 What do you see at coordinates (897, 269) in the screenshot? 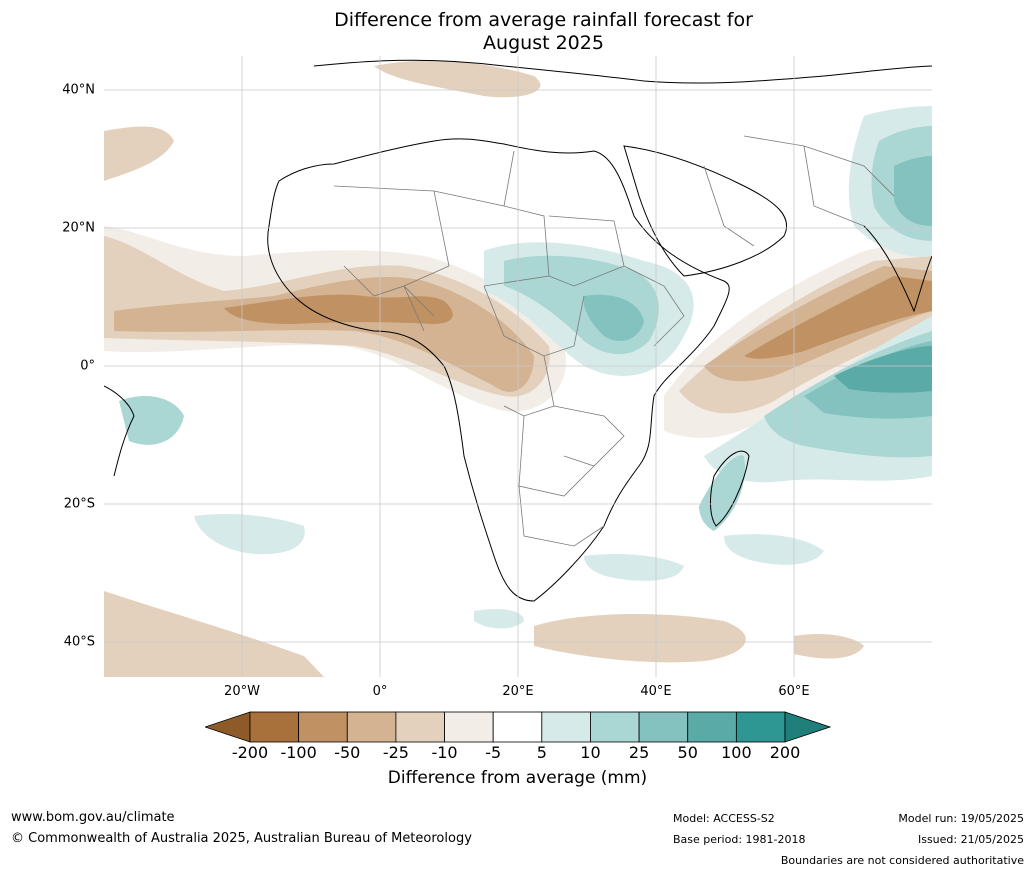
I see `india-coastline` at bounding box center [897, 269].